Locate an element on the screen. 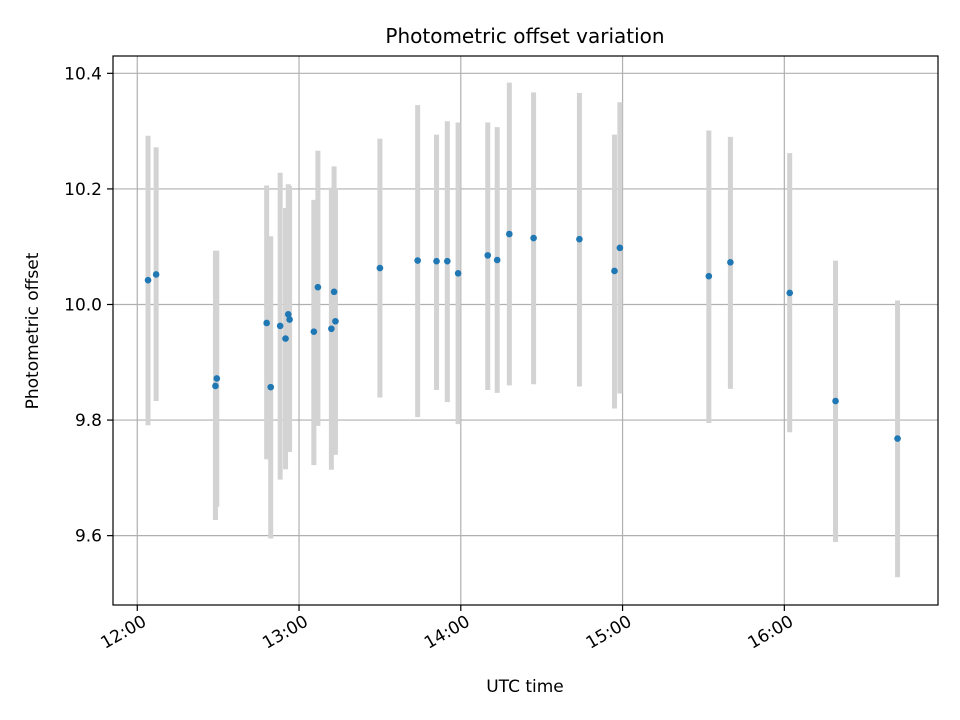  x-axis-label: UTC time is located at coordinates (525, 687).